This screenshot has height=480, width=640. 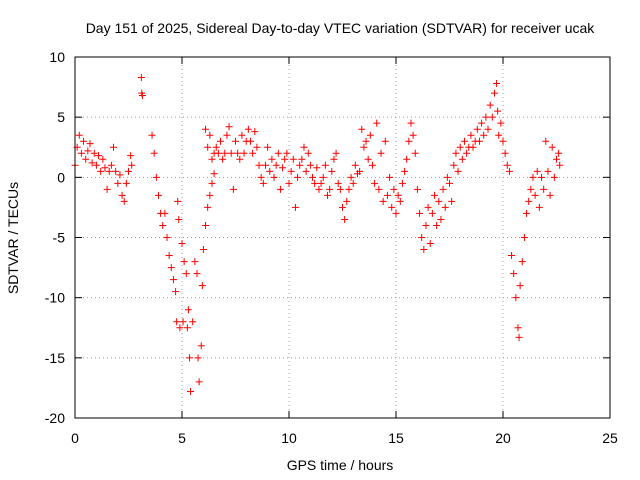 What do you see at coordinates (55, 358) in the screenshot?
I see `y-tick-label: -15` at bounding box center [55, 358].